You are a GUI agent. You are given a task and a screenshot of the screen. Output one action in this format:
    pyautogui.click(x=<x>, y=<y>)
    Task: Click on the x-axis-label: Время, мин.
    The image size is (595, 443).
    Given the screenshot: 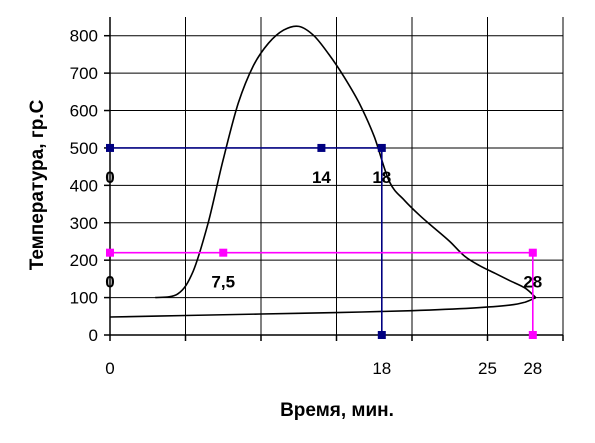 What is the action you would take?
    pyautogui.click(x=337, y=410)
    